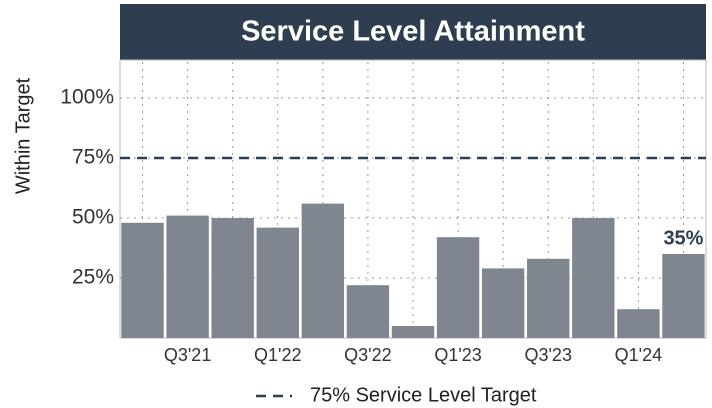 The height and width of the screenshot is (408, 712). Describe the element at coordinates (187, 355) in the screenshot. I see `x-tick-label: Q3'21` at that location.